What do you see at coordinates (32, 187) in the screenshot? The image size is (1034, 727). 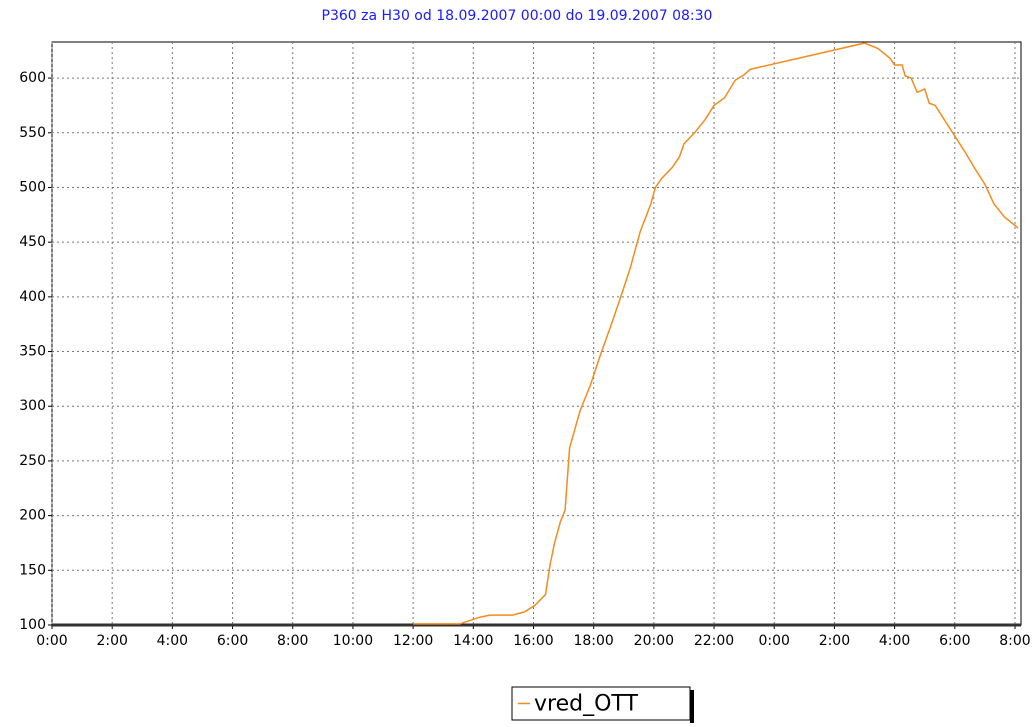 I see `y-tick-label: 500` at bounding box center [32, 187].